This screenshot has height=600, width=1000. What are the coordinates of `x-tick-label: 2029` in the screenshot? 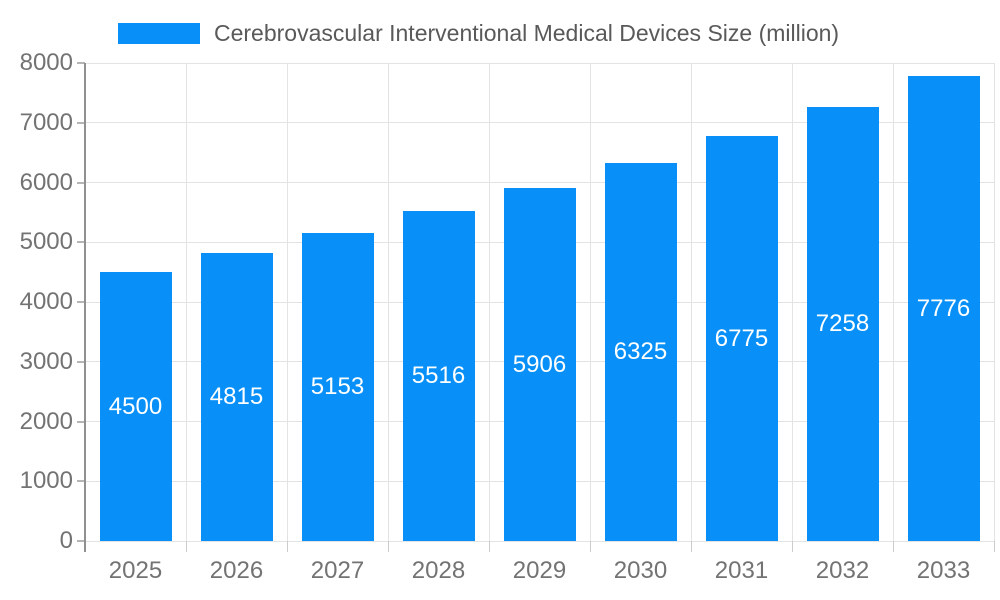 It's located at (539, 570).